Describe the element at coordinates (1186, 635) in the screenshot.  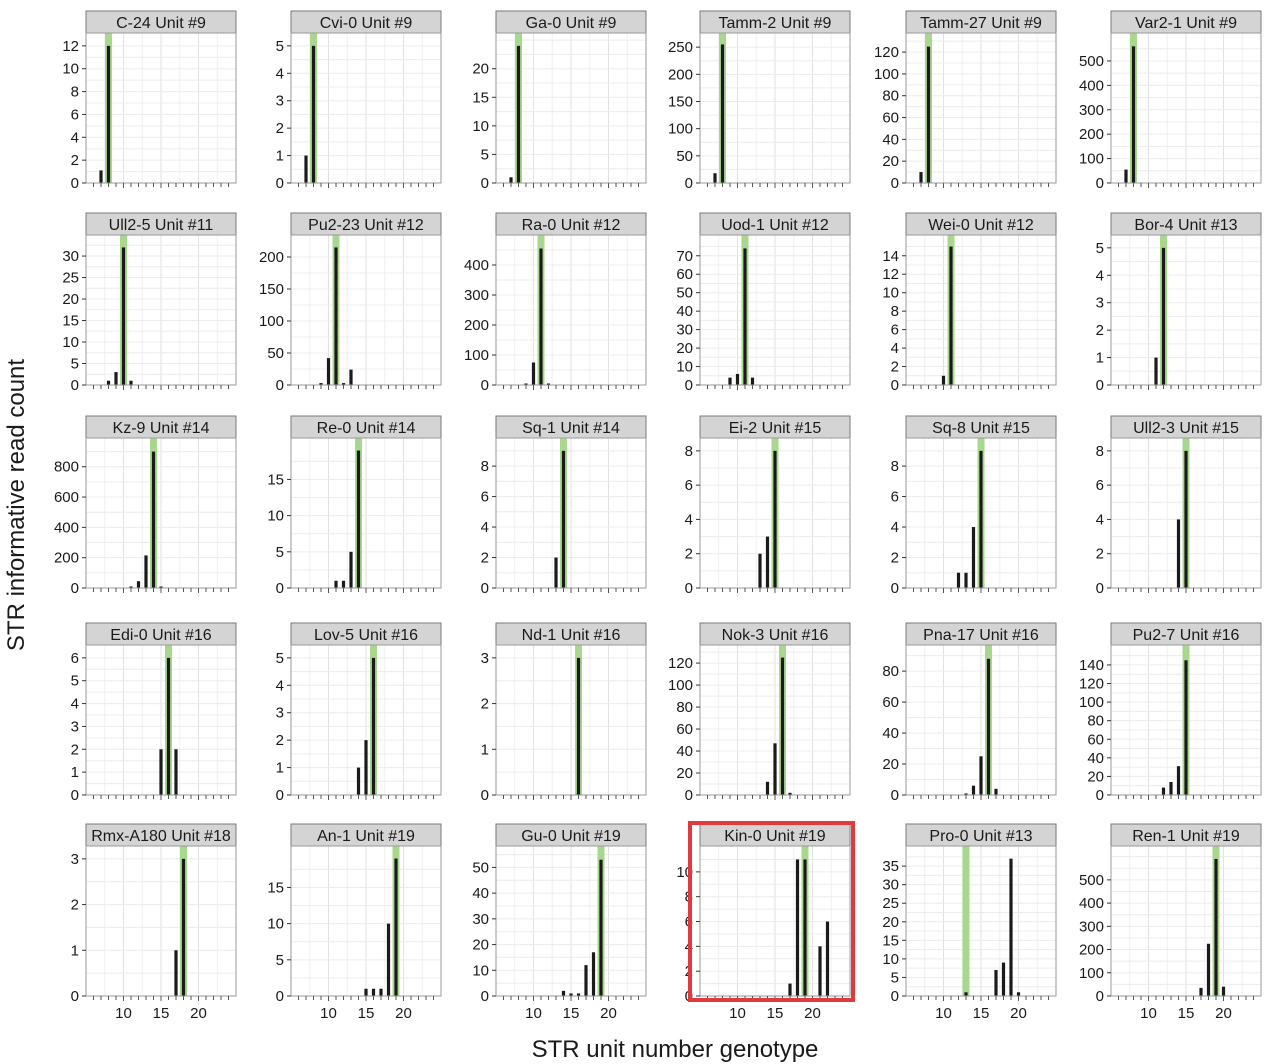
I see `facet-title: Pu2-7 Unit #16` at that location.